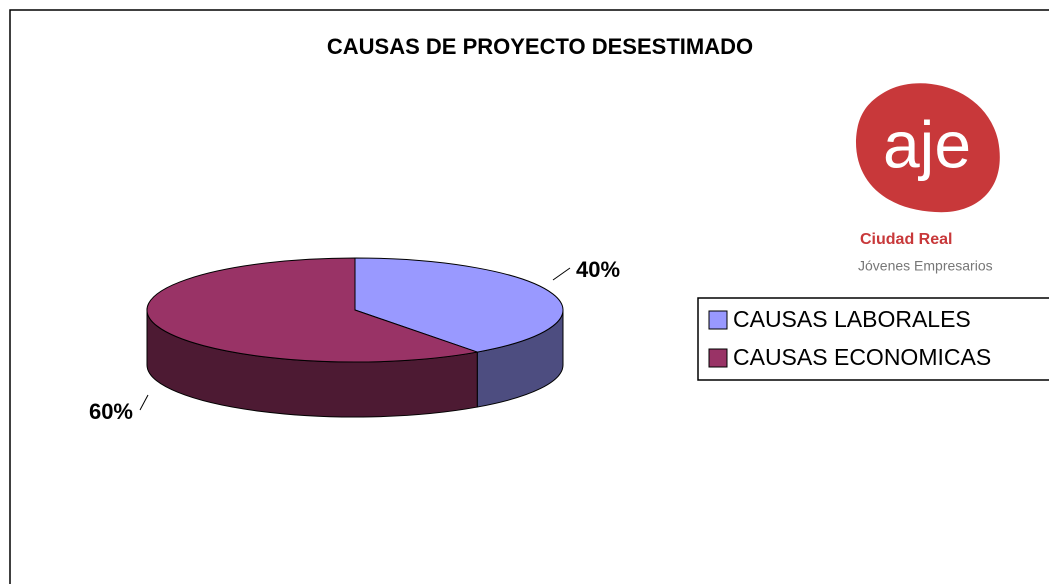  Describe the element at coordinates (852, 319) in the screenshot. I see `legend-label: CAUSAS LABORALES` at that location.